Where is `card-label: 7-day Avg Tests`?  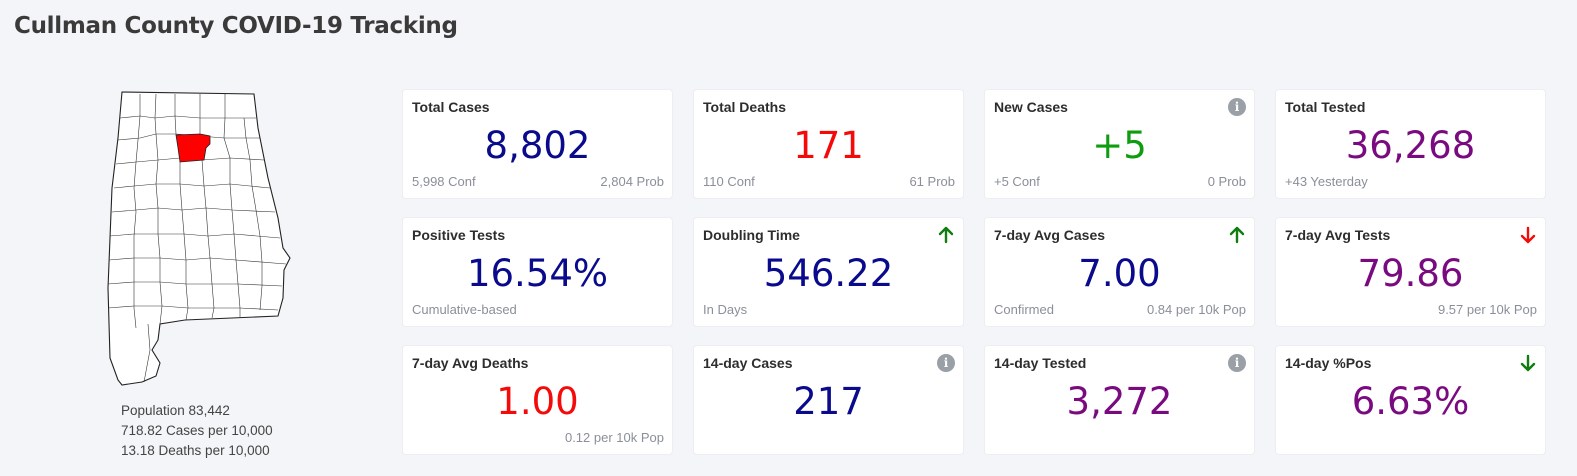 card-label: 7-day Avg Tests is located at coordinates (1338, 235).